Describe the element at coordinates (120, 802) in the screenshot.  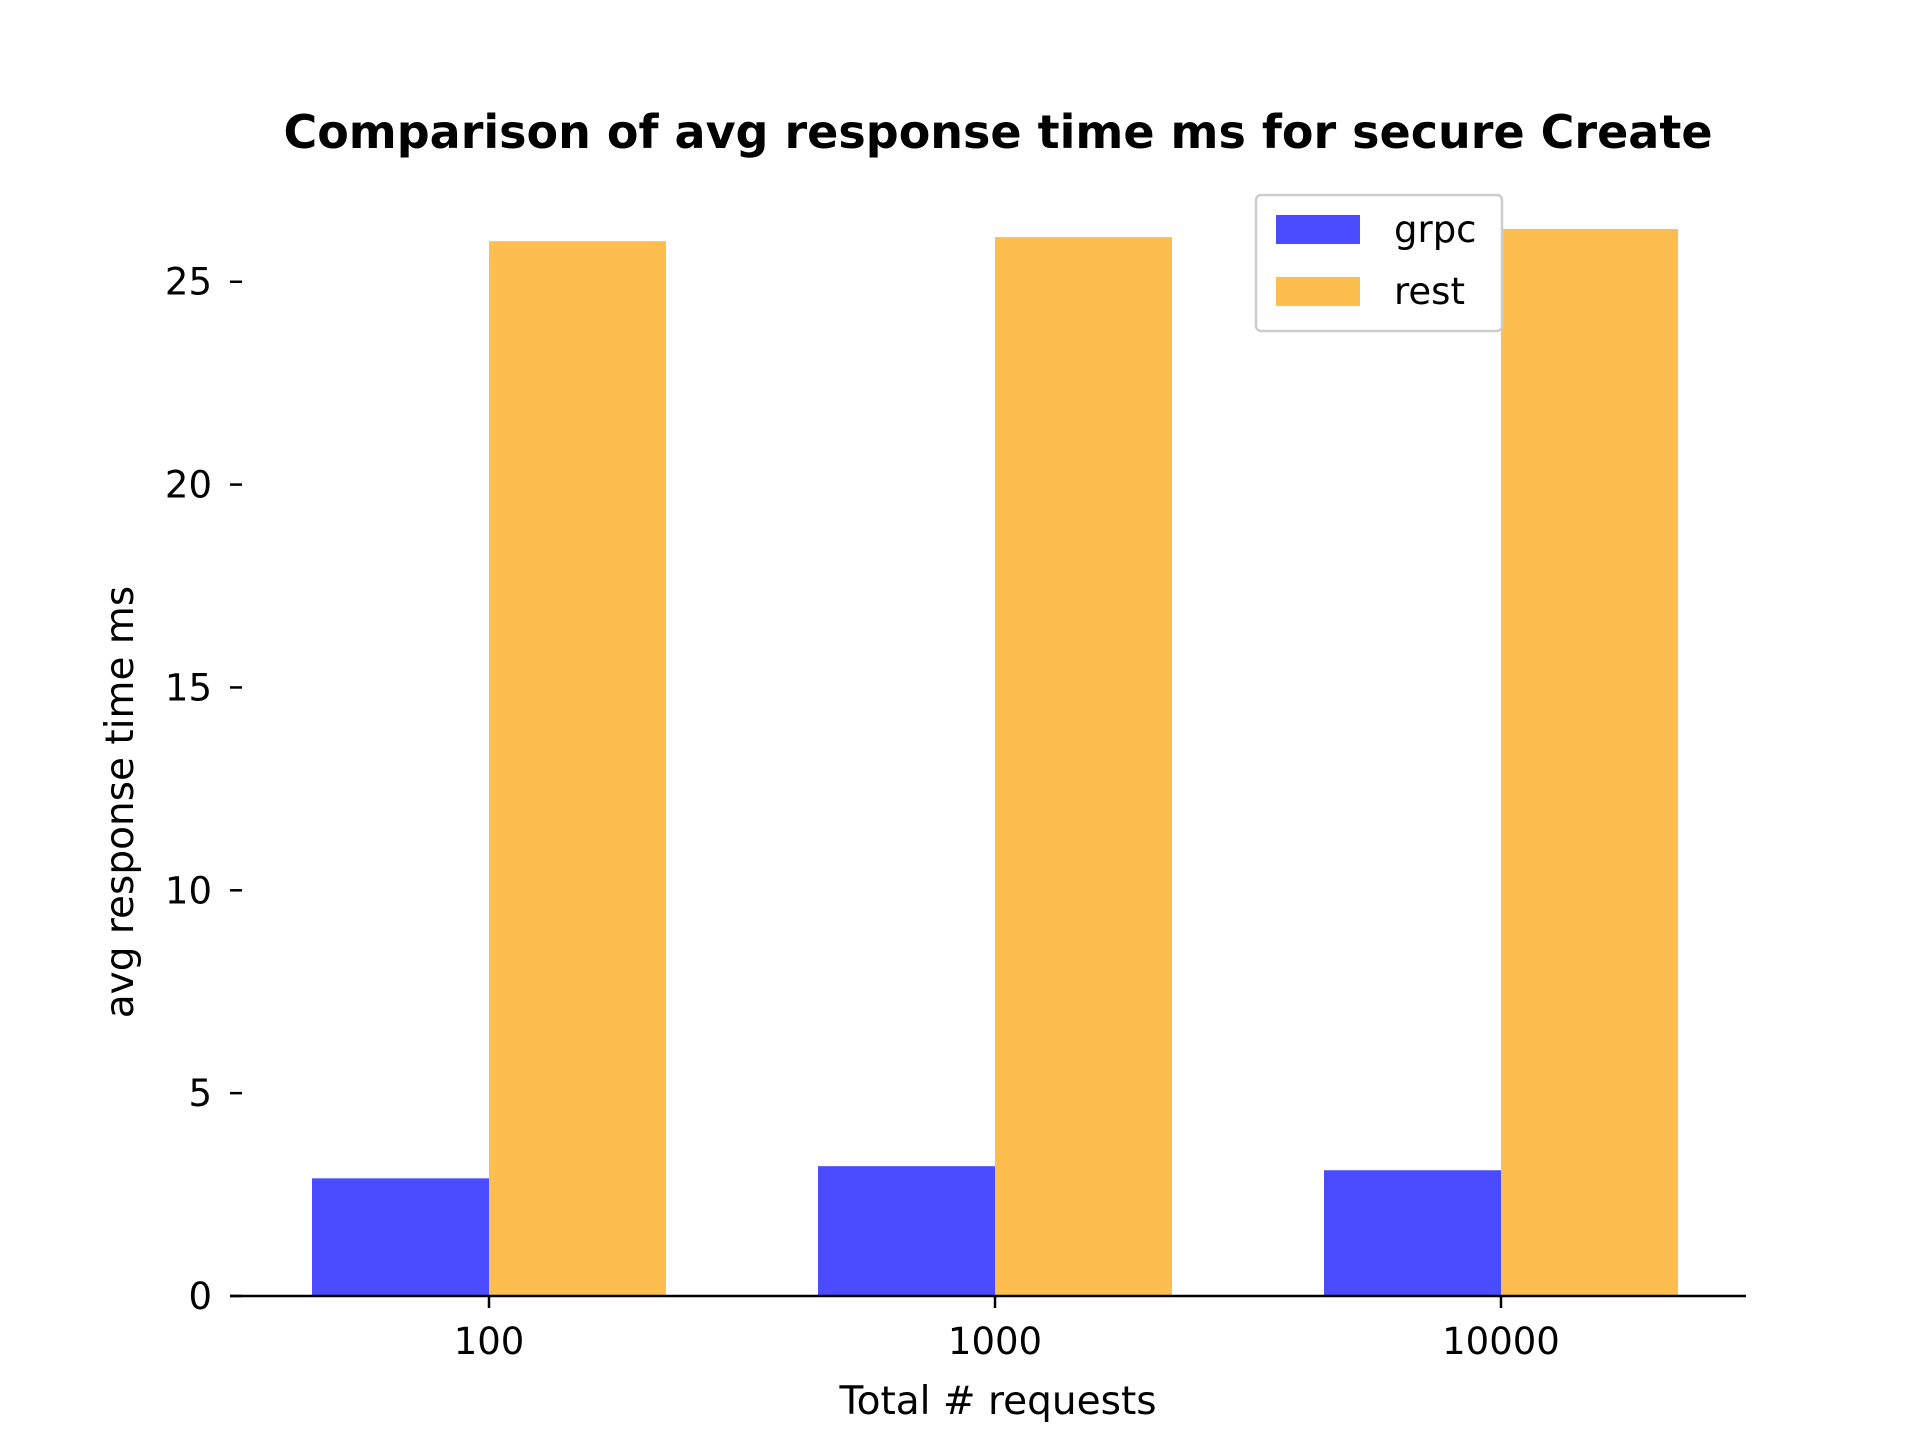
I see `y-axis-label: avg response time ms` at that location.